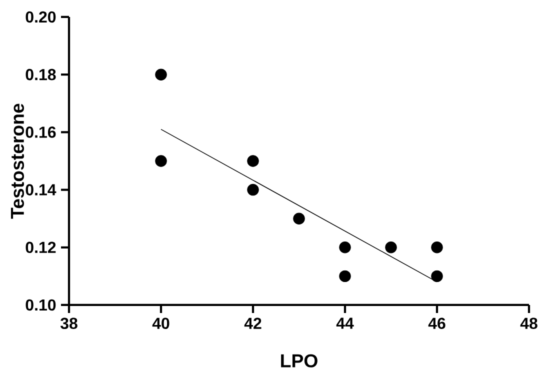 The width and height of the screenshot is (549, 385). What do you see at coordinates (41, 17) in the screenshot?
I see `y-tick-label: 0.20` at bounding box center [41, 17].